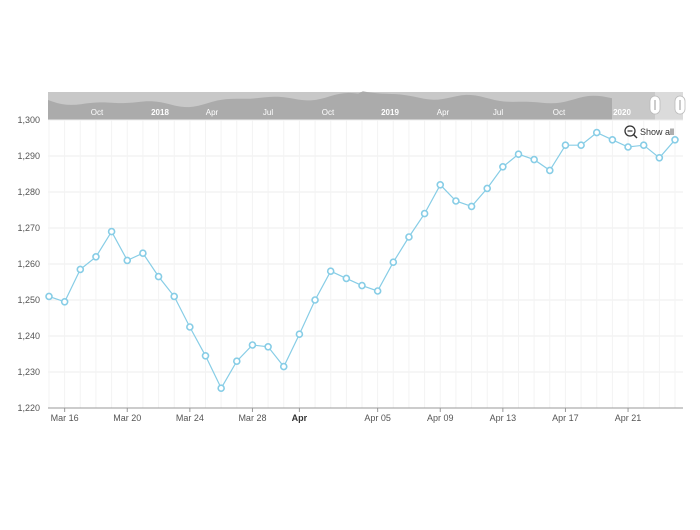 This screenshot has height=530, width=700. I want to click on navigator-label: 2020, so click(622, 112).